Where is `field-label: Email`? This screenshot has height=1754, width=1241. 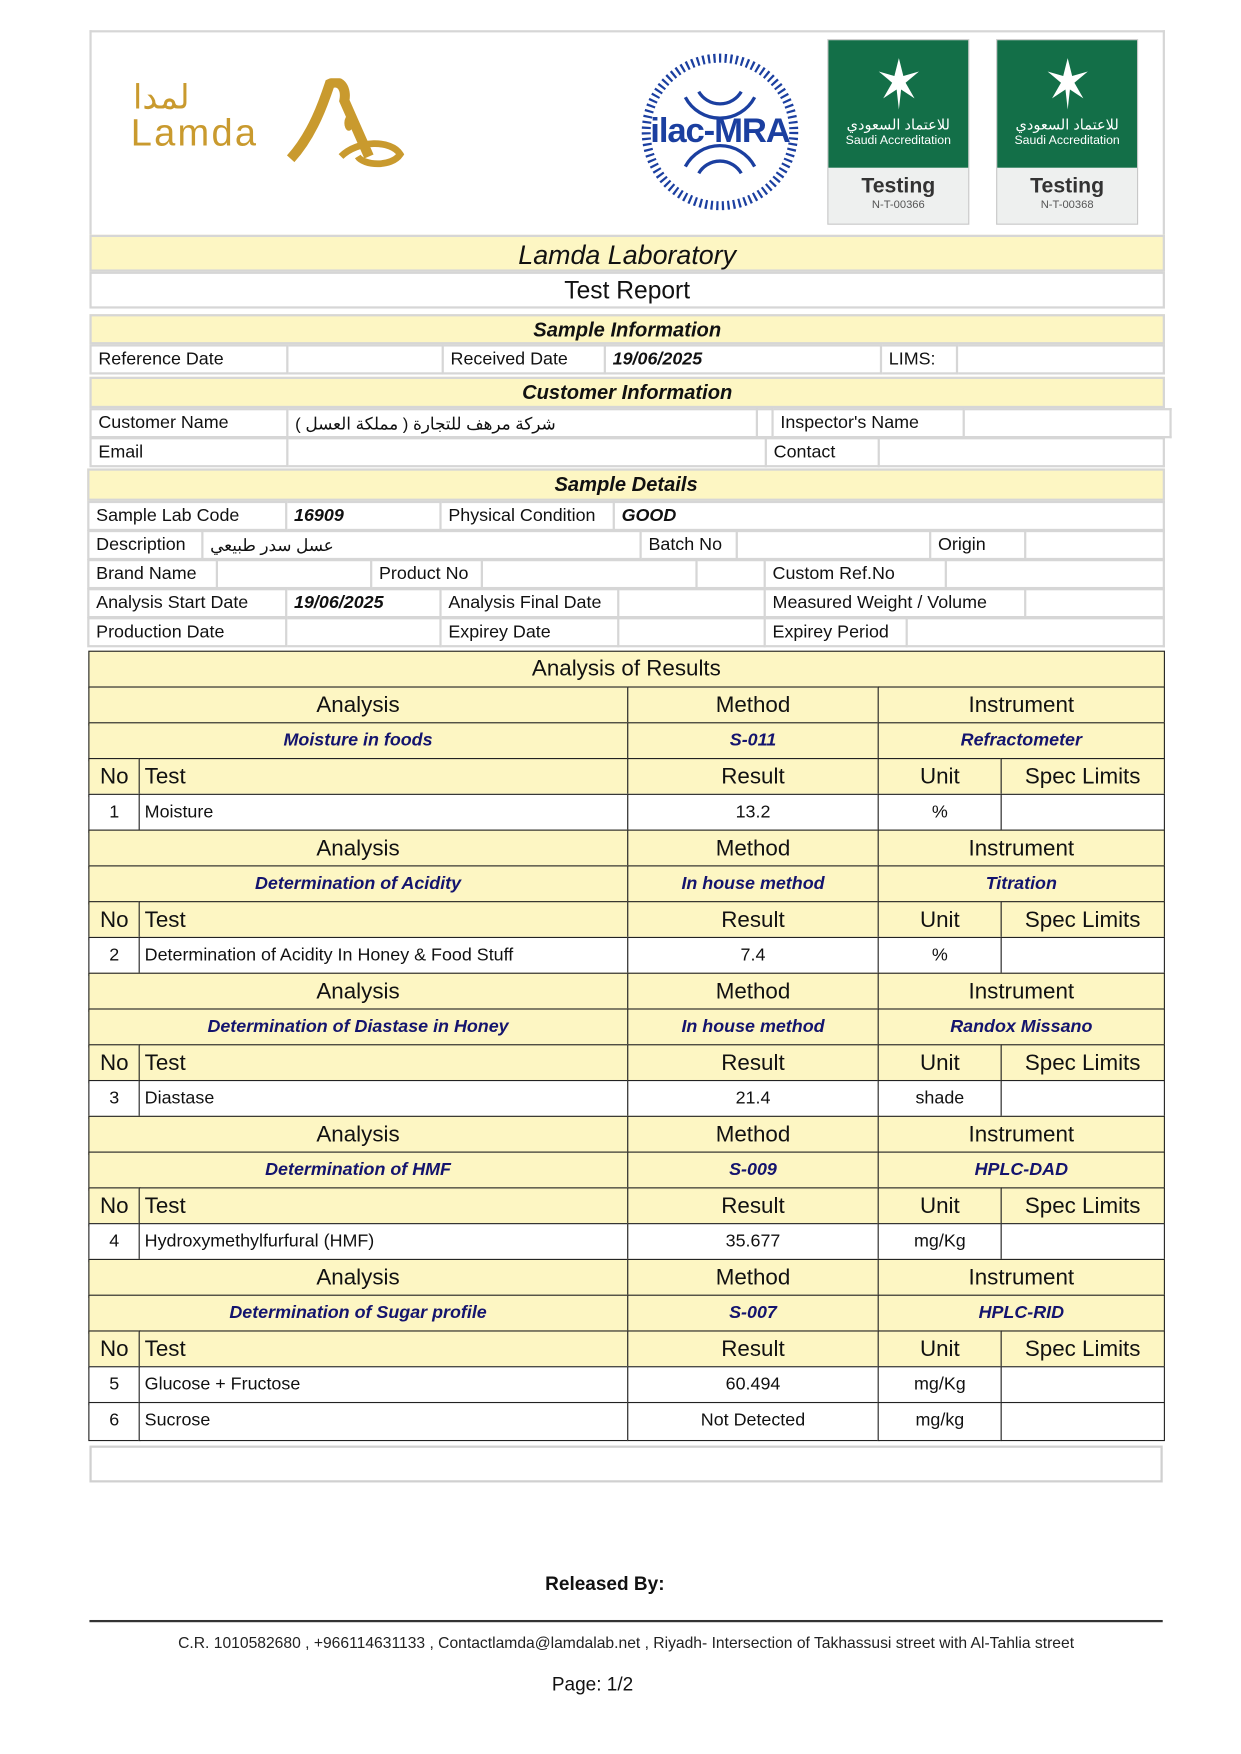 field-label: Email is located at coordinates (189, 452).